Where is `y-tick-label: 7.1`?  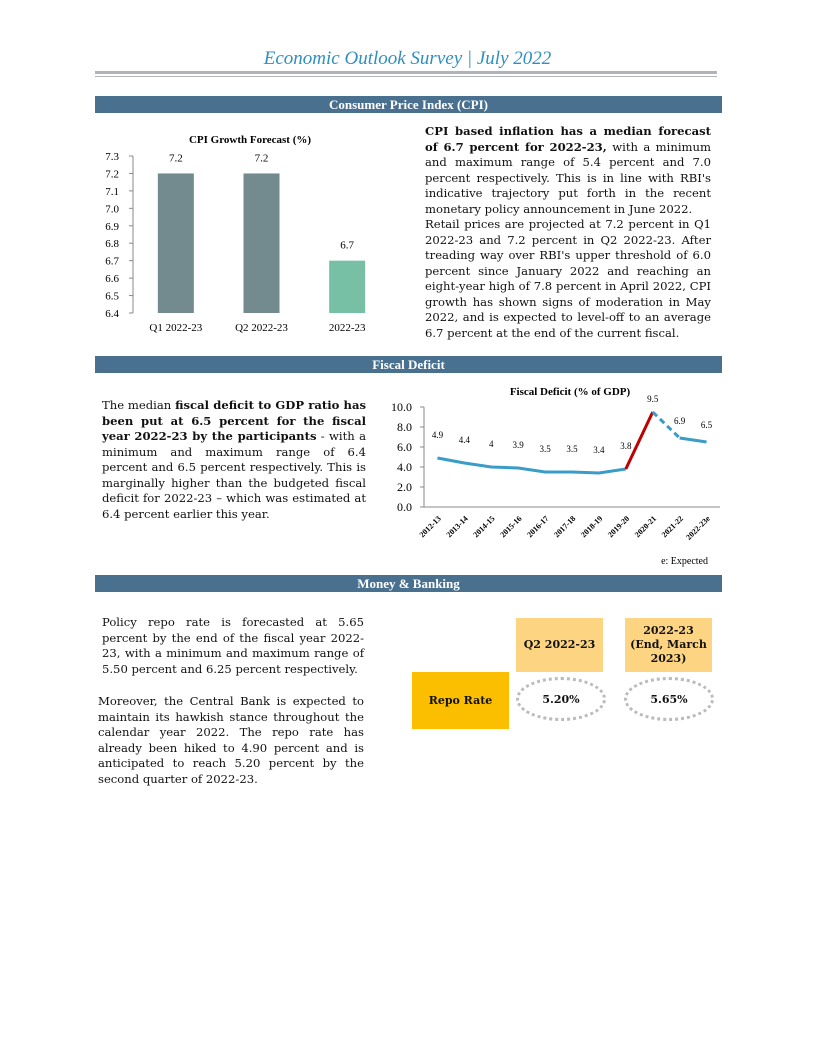
y-tick-label: 7.1 is located at coordinates (112, 192).